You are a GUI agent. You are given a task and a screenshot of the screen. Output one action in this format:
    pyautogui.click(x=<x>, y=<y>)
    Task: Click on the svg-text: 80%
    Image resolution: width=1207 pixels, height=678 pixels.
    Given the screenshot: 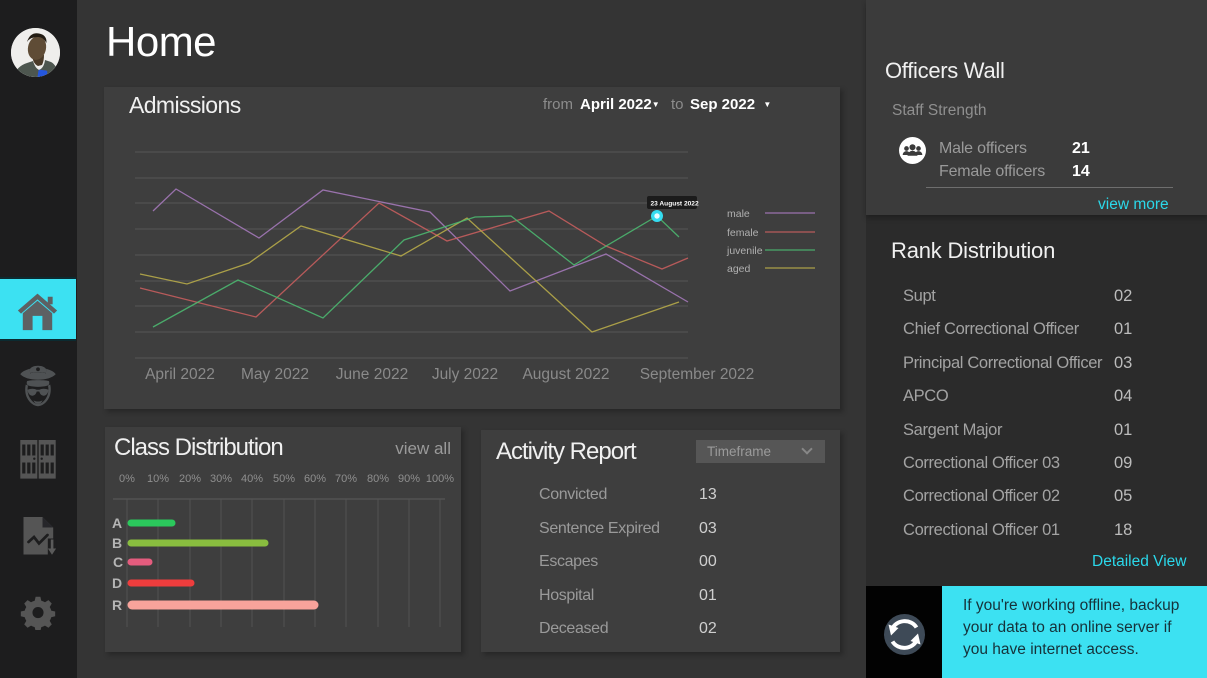 What is the action you would take?
    pyautogui.click(x=378, y=479)
    